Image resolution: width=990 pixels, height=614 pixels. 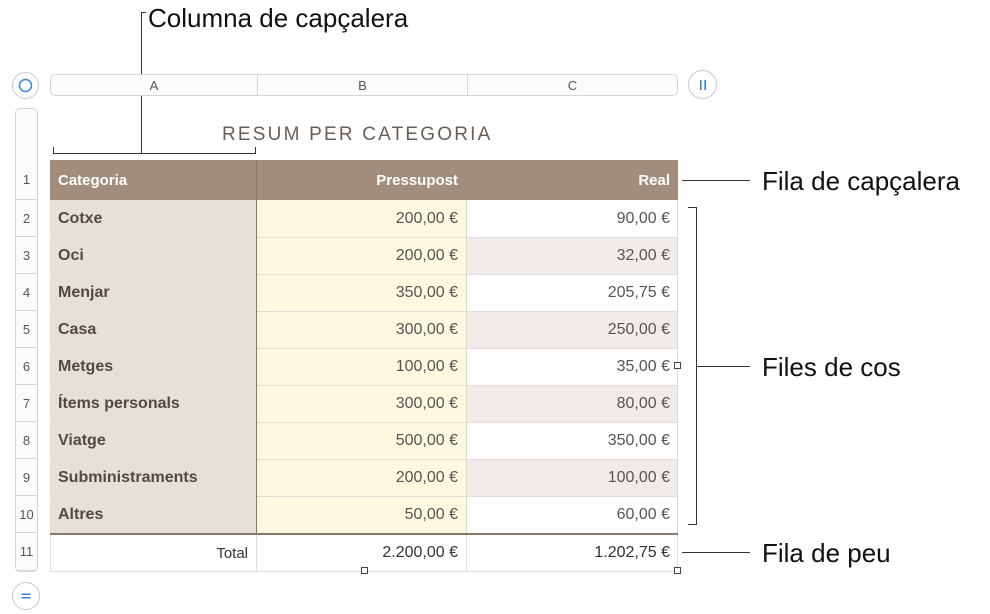 What do you see at coordinates (153, 553) in the screenshot?
I see `footer-cell-label: Total` at bounding box center [153, 553].